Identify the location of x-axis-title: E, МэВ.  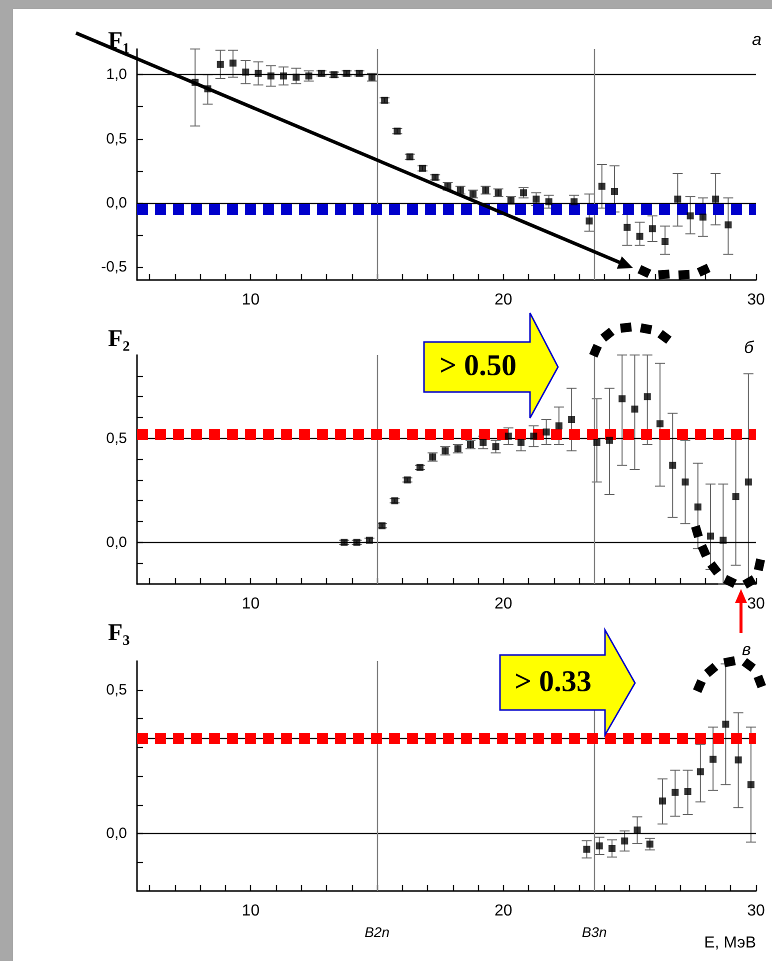
(730, 943).